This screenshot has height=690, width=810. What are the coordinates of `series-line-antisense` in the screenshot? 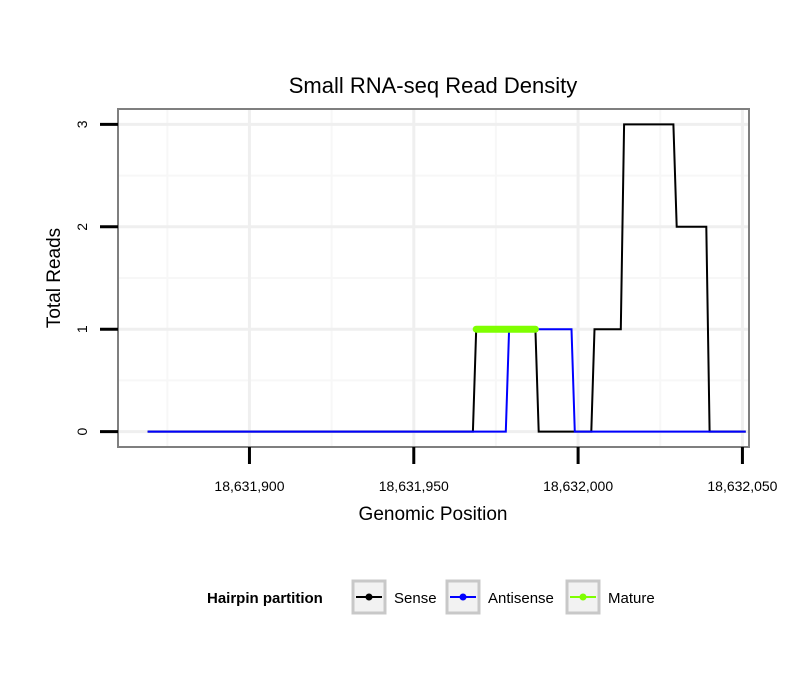 It's located at (446, 380).